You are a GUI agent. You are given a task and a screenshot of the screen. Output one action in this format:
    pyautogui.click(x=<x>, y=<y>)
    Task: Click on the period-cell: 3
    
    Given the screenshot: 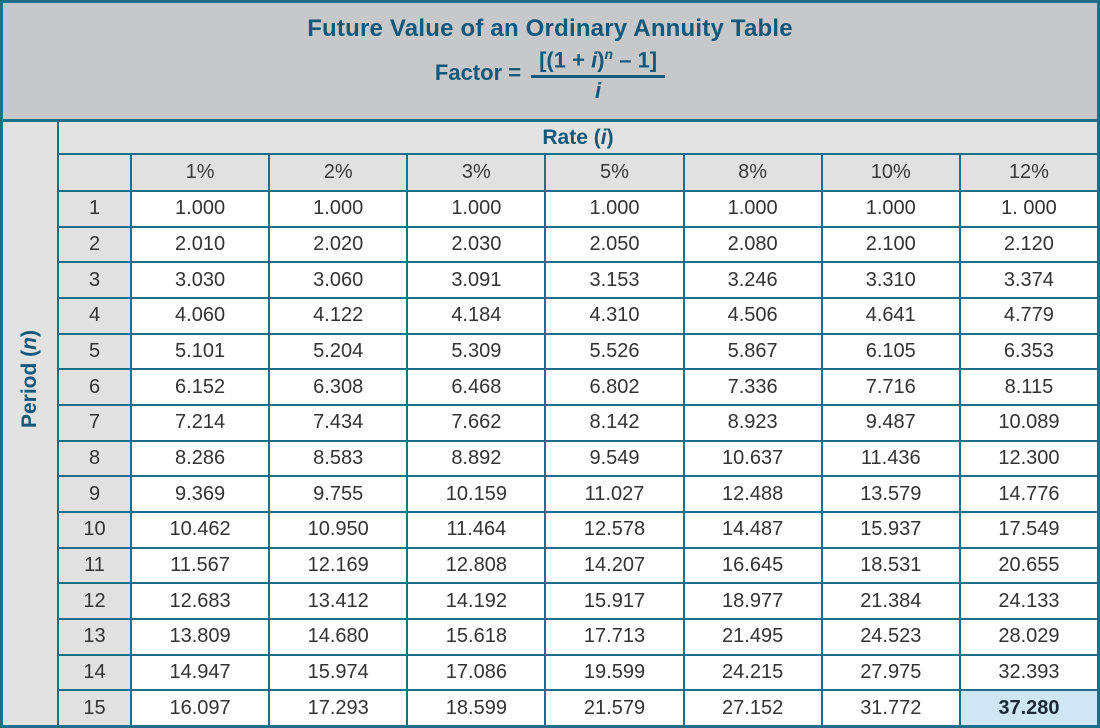 What is the action you would take?
    pyautogui.click(x=94, y=280)
    